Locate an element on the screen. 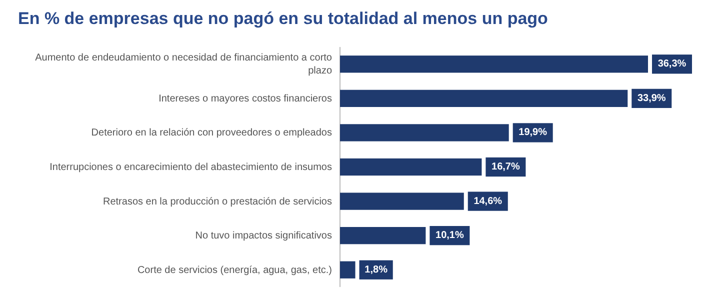 The width and height of the screenshot is (708, 292). chart-title: En % de empresas que no pagó en su totalidad al menos un pago is located at coordinates (283, 18).